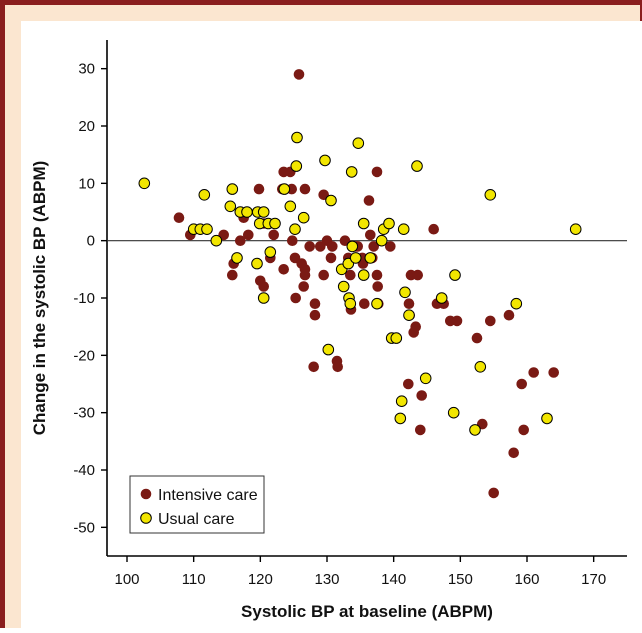  What do you see at coordinates (84, 527) in the screenshot?
I see `y-tick-label: -50` at bounding box center [84, 527].